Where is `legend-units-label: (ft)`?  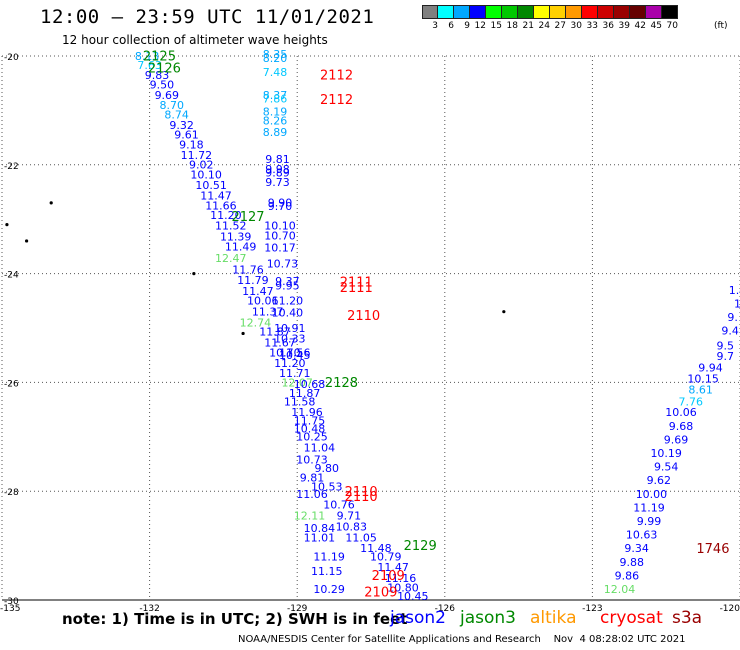
legend-units-label: (ft) is located at coordinates (721, 26).